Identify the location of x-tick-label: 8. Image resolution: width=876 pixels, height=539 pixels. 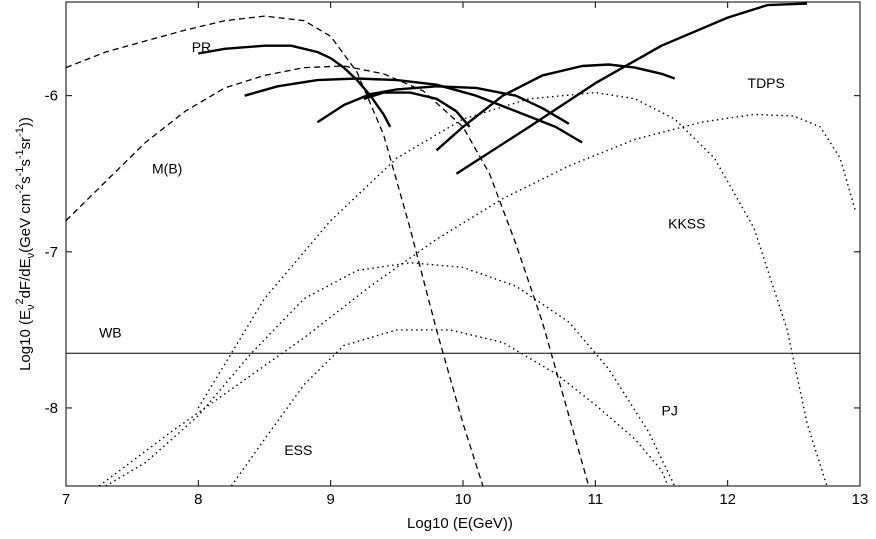
(198, 499).